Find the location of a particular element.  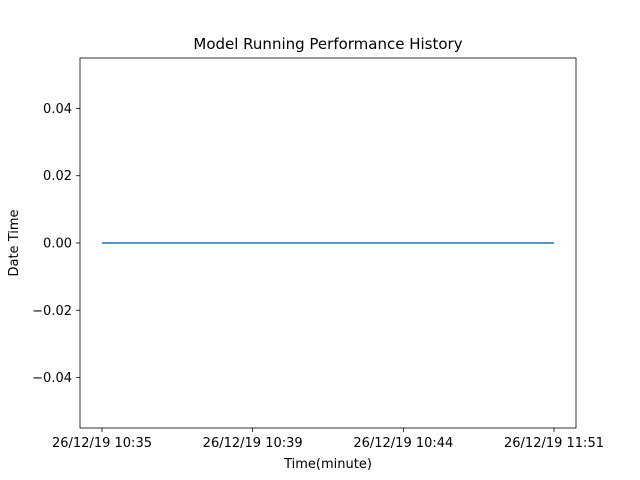

y-tick-label: −0.02 is located at coordinates (52, 311).